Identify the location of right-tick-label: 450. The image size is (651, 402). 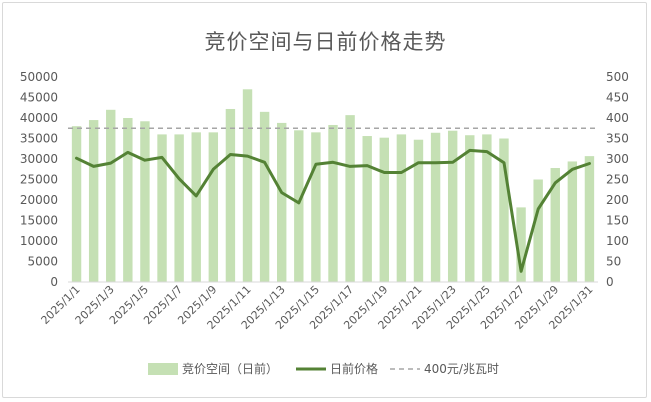
(617, 98).